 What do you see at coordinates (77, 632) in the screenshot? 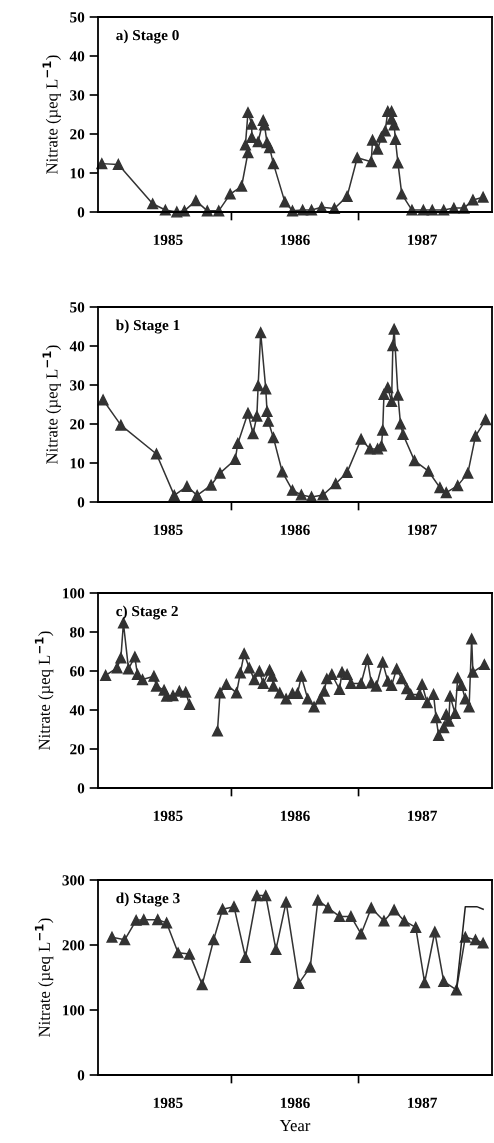
I see `y-tick-label: 80` at bounding box center [77, 632].